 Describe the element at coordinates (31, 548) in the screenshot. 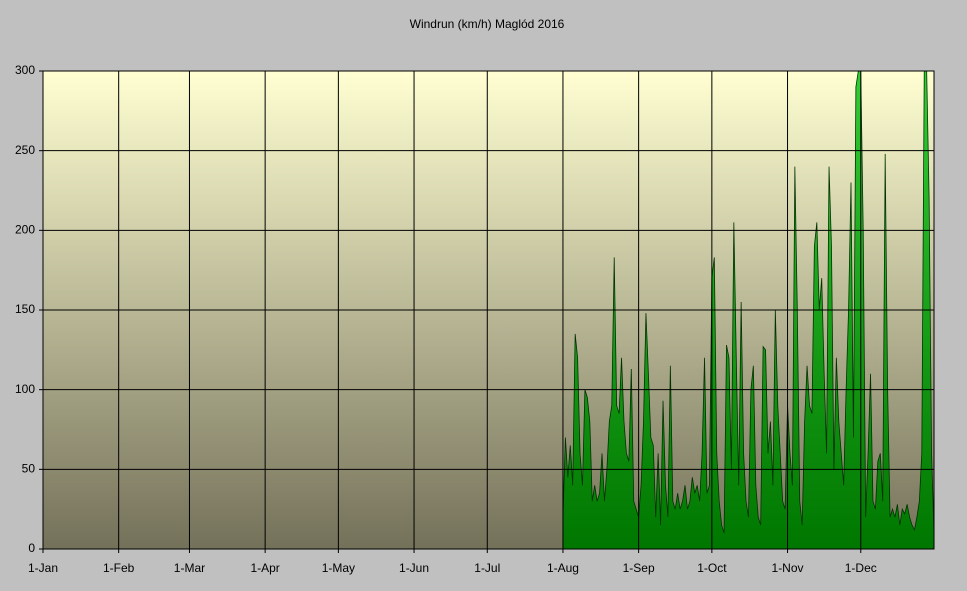

I see `y-tick-label: 0` at that location.